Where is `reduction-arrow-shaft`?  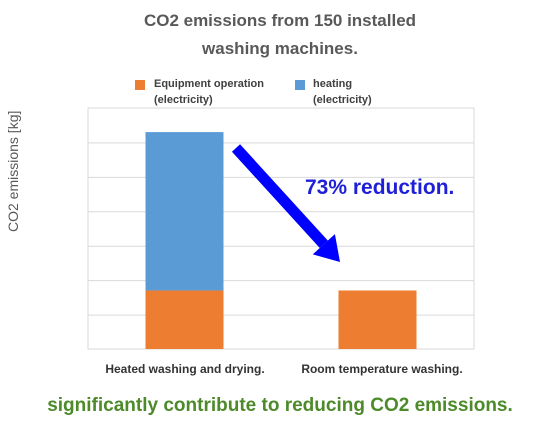
reduction-arrow-shaft is located at coordinates (279, 196).